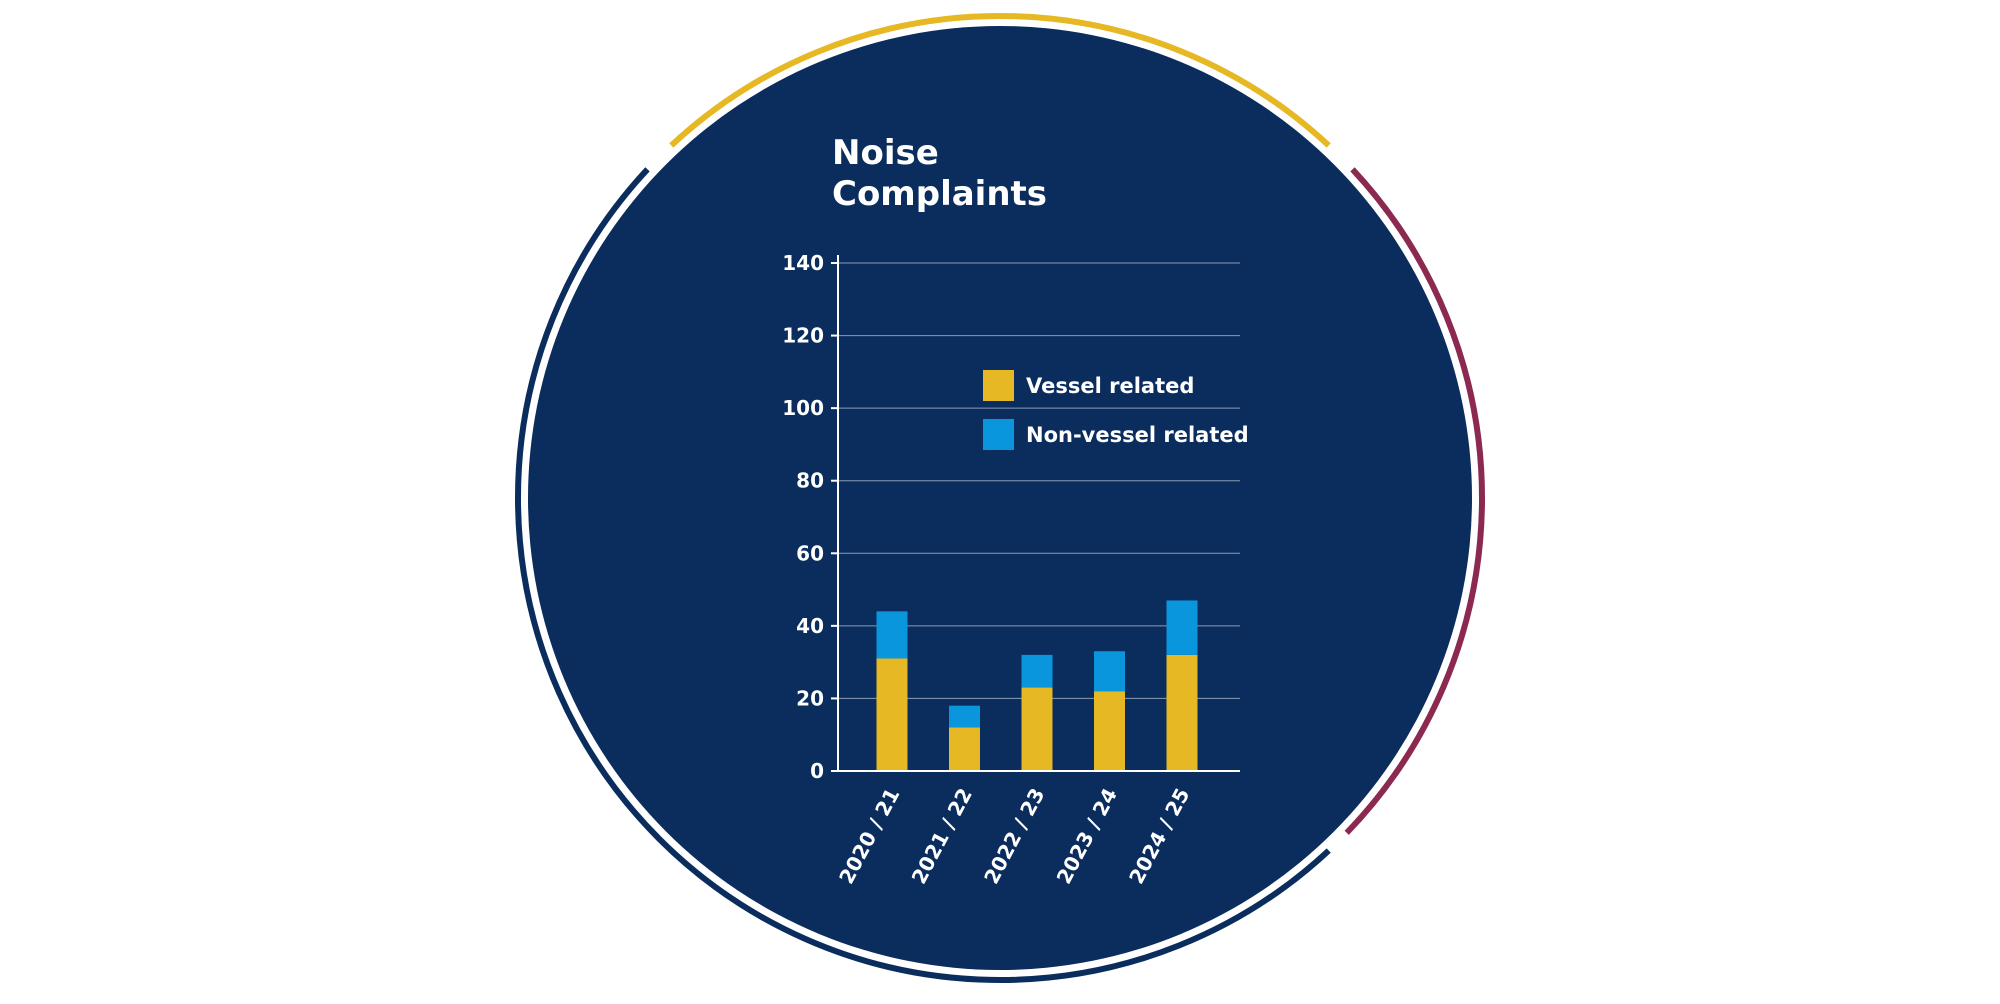 This screenshot has height=1004, width=2000. Describe the element at coordinates (998, 385) in the screenshot. I see `legend-swatch-vessel` at that location.